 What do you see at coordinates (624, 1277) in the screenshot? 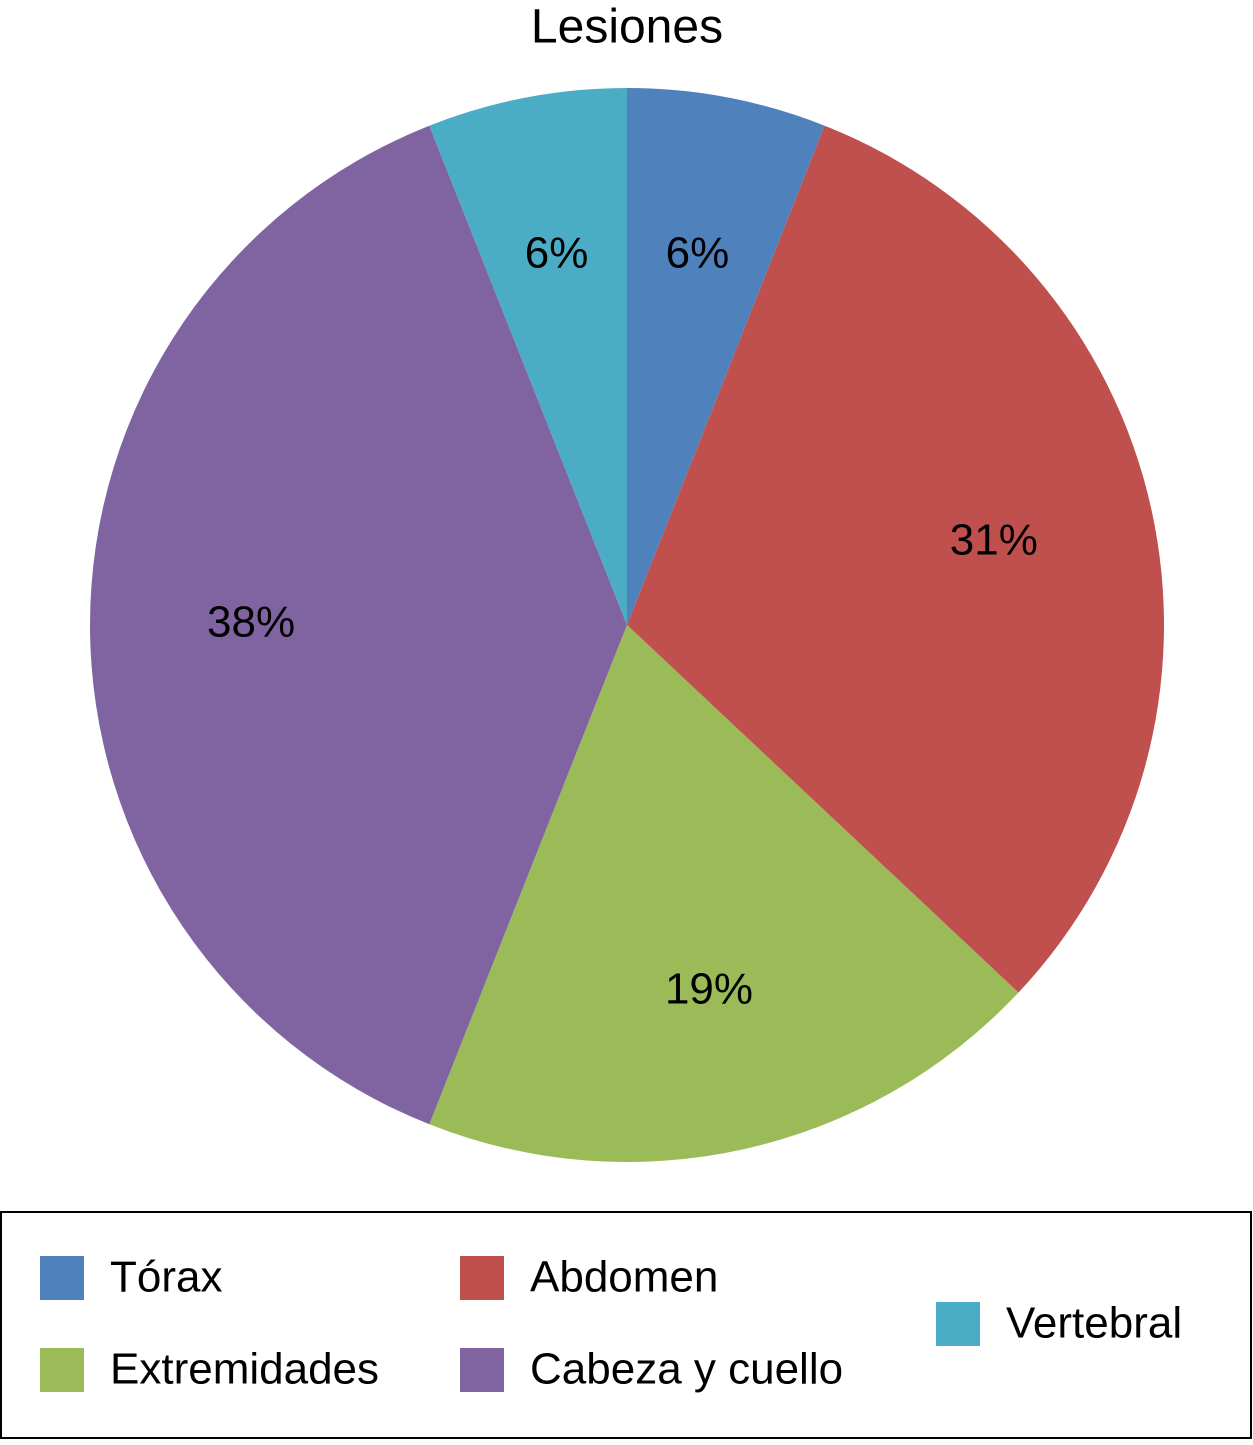
I see `legend-label: Abdomen` at bounding box center [624, 1277].